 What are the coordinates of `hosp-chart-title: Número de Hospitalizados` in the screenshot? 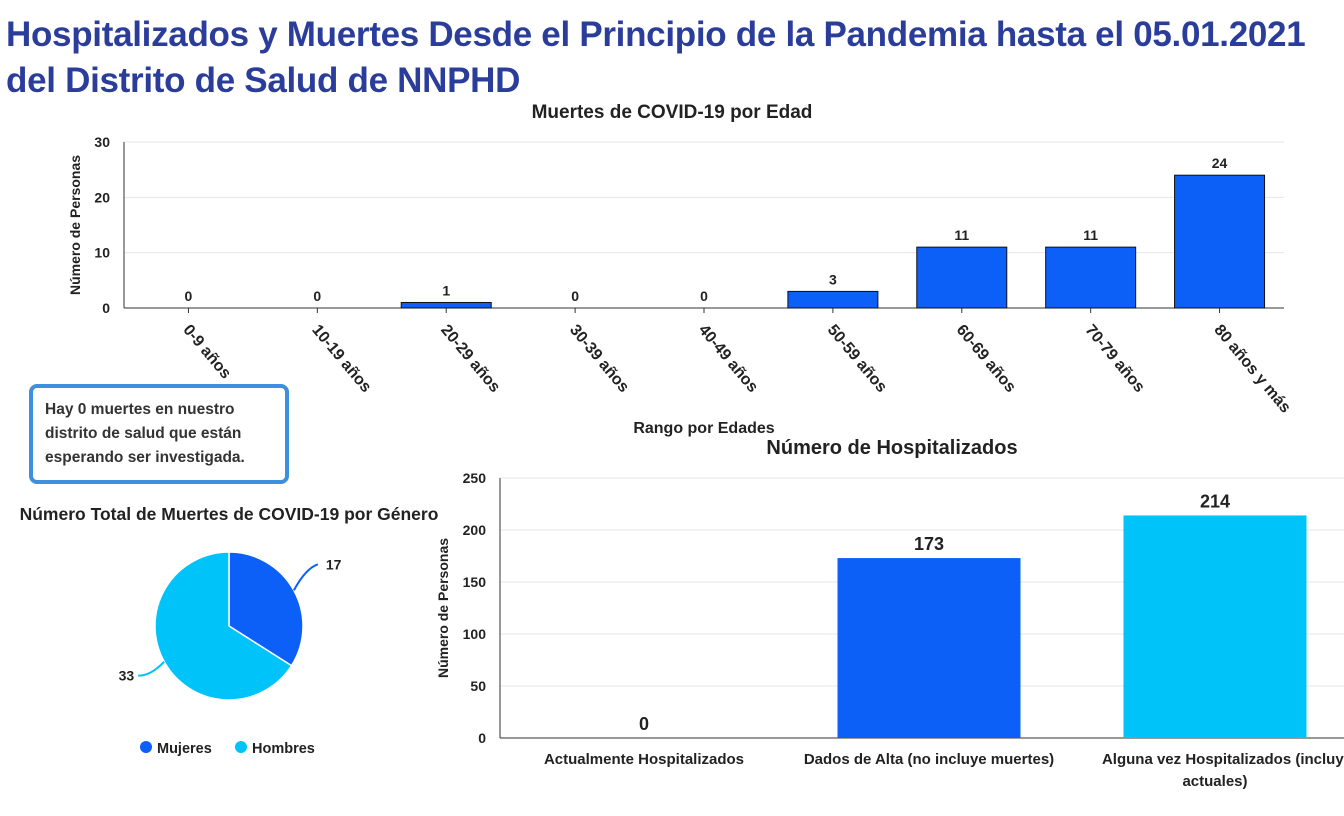 It's located at (891, 448).